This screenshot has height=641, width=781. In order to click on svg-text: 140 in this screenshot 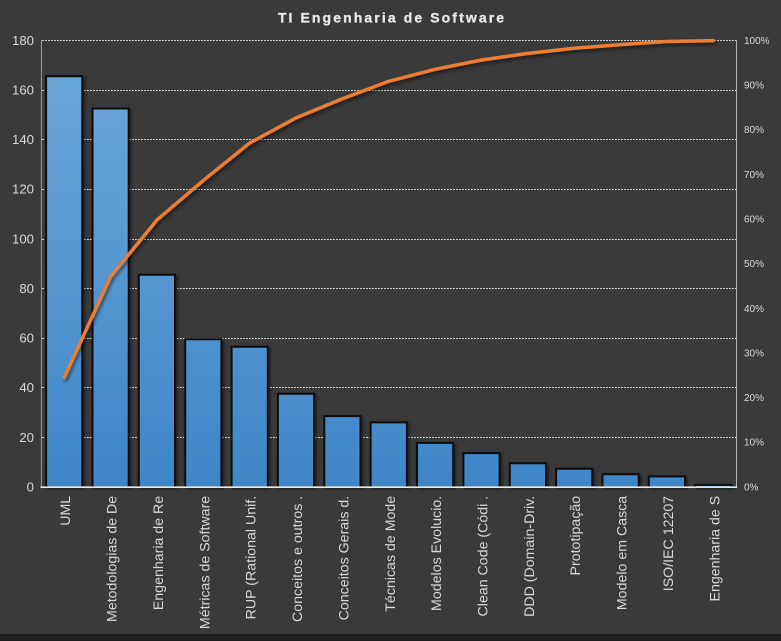, I will do `click(23, 139)`.